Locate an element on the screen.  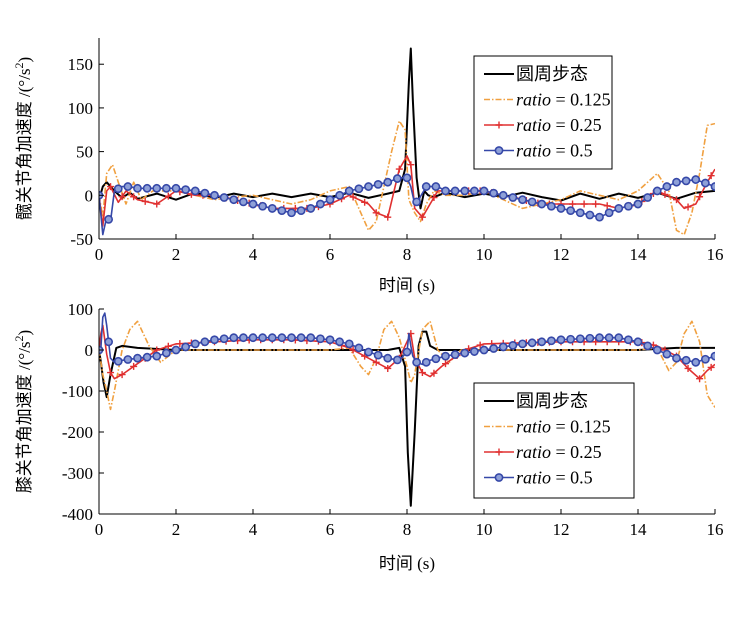
legend-label-2: ratio = 0.25 is located at coordinates (559, 125).